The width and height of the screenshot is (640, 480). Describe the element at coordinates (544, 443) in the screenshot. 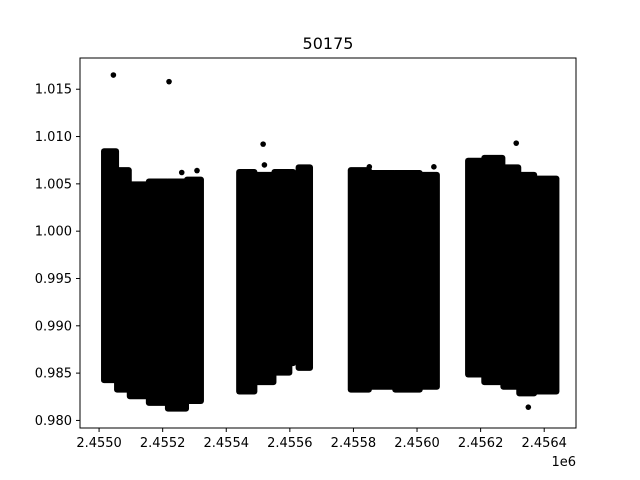

I see `x-tick-label-7: 2.4564` at that location.